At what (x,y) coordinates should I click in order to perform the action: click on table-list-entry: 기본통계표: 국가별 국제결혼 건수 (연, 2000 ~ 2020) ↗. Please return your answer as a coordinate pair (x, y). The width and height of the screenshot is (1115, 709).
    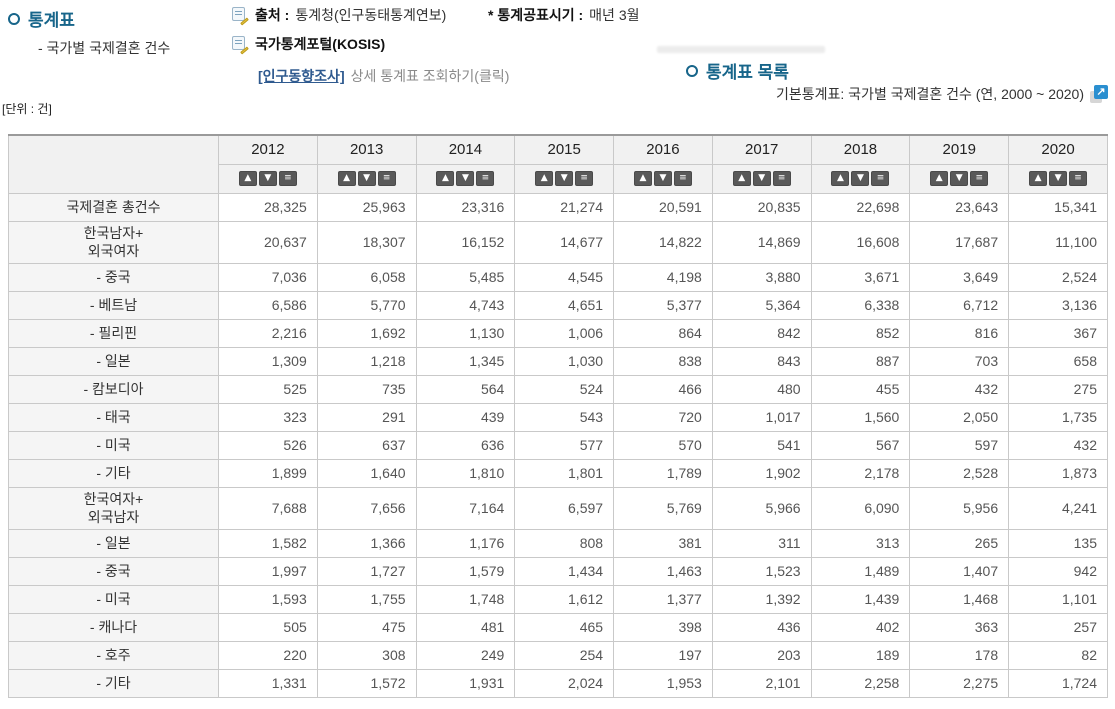
    Looking at the image, I should click on (942, 94).